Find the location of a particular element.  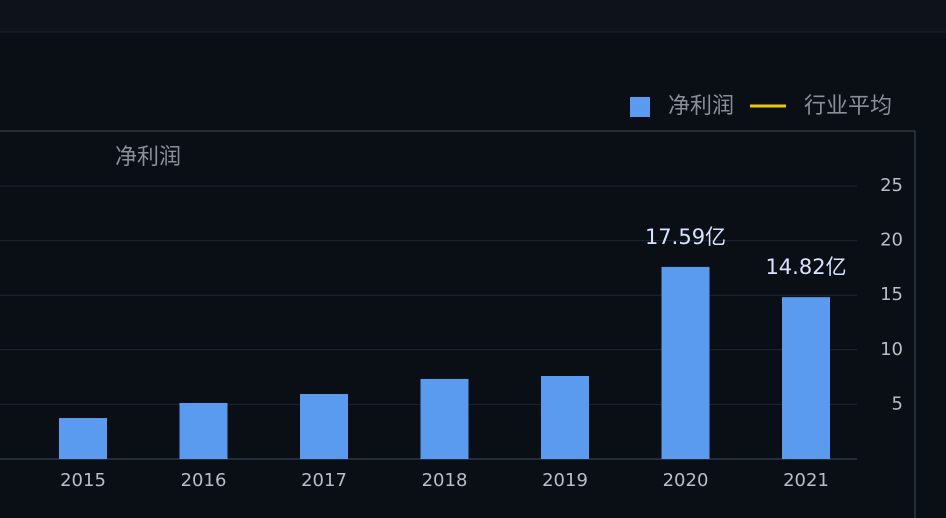

legend-label: 行业平均 is located at coordinates (848, 106).